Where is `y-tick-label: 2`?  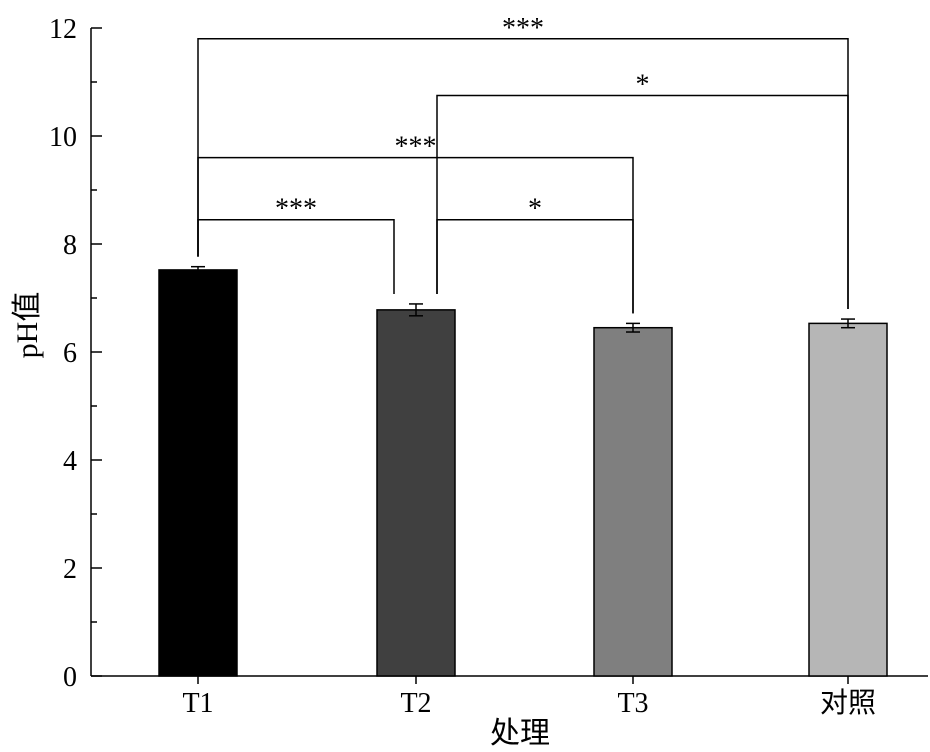
y-tick-label: 2 is located at coordinates (70, 569).